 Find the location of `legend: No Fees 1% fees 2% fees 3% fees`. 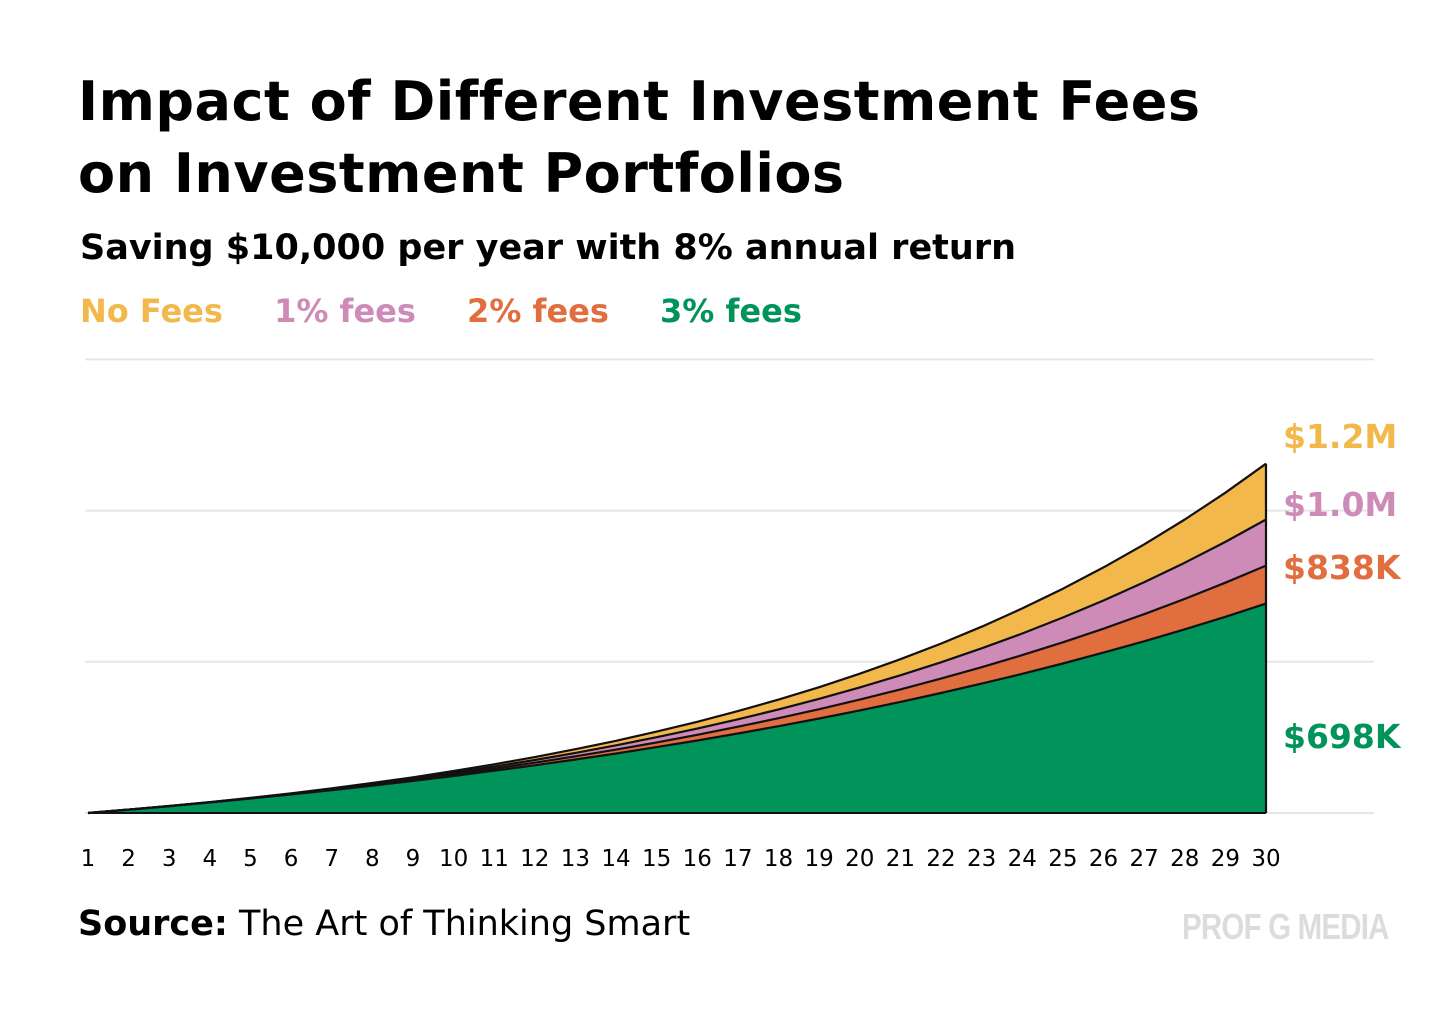

legend: No Fees 1% fees 2% fees 3% fees is located at coordinates (461, 311).